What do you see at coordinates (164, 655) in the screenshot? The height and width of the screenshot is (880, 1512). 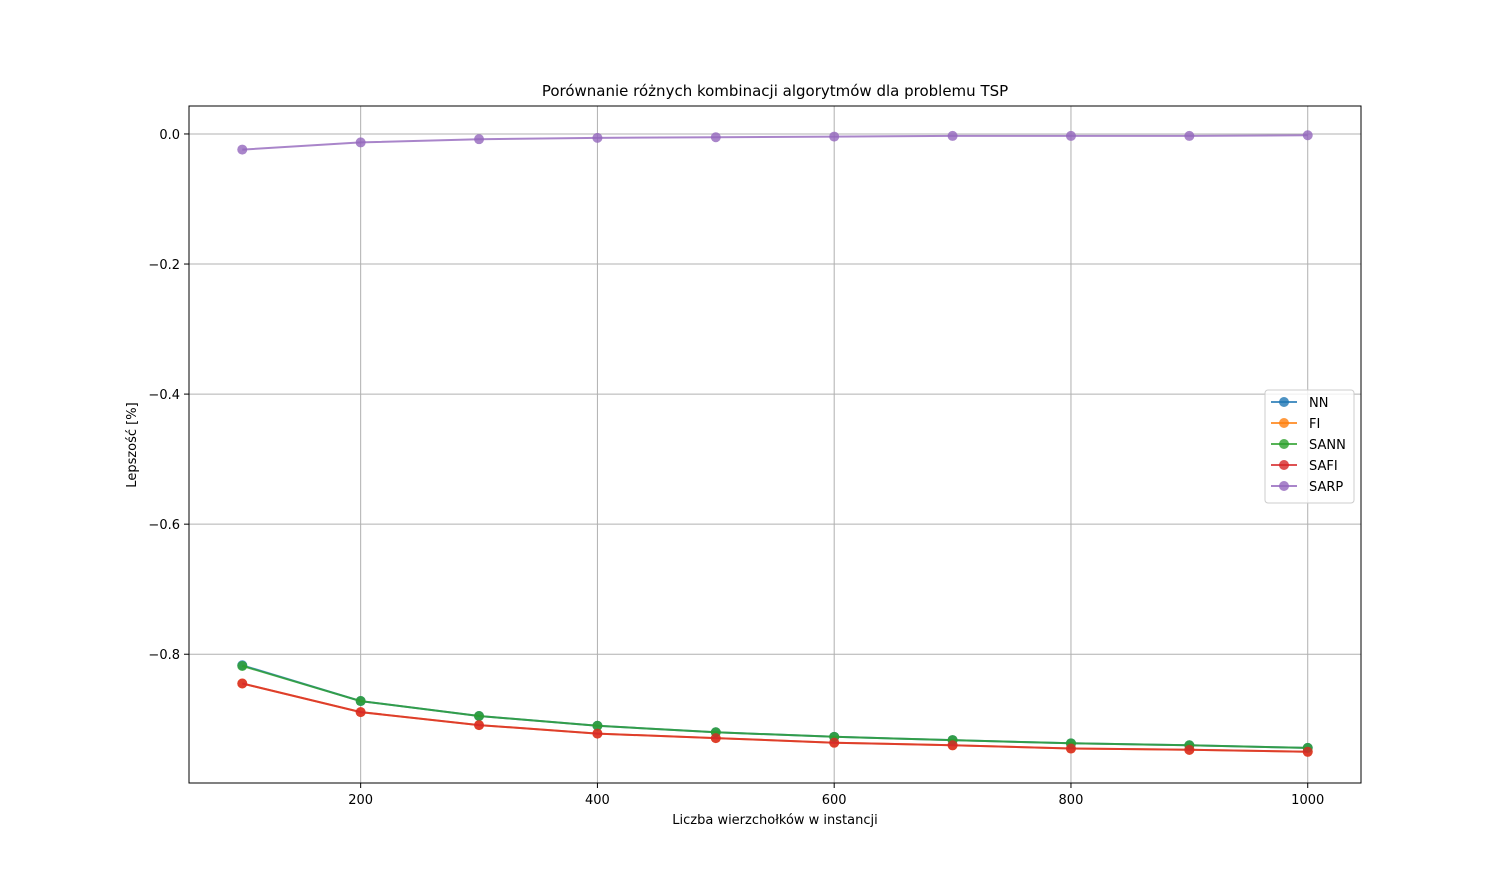 I see `y-tick-label: −0.8` at bounding box center [164, 655].